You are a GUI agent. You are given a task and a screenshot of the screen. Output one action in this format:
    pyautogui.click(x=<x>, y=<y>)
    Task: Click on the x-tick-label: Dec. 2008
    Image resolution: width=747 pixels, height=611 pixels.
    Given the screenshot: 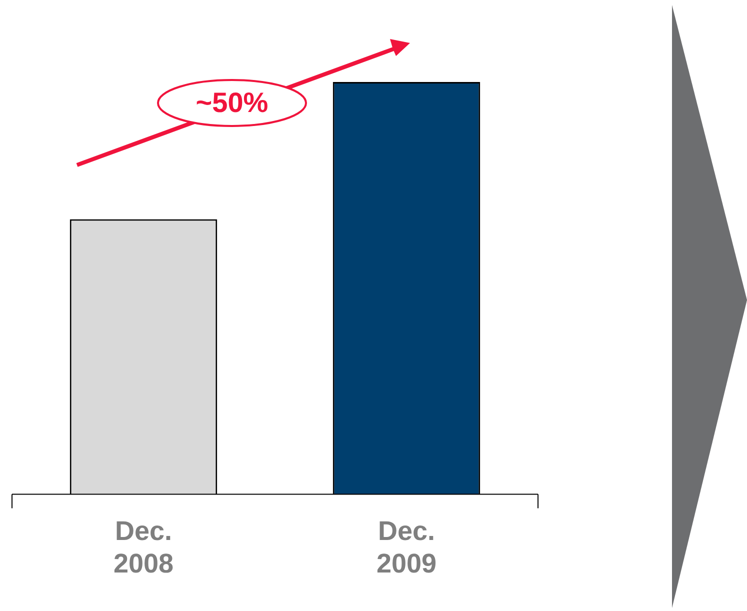 What is the action you would take?
    pyautogui.click(x=143, y=547)
    